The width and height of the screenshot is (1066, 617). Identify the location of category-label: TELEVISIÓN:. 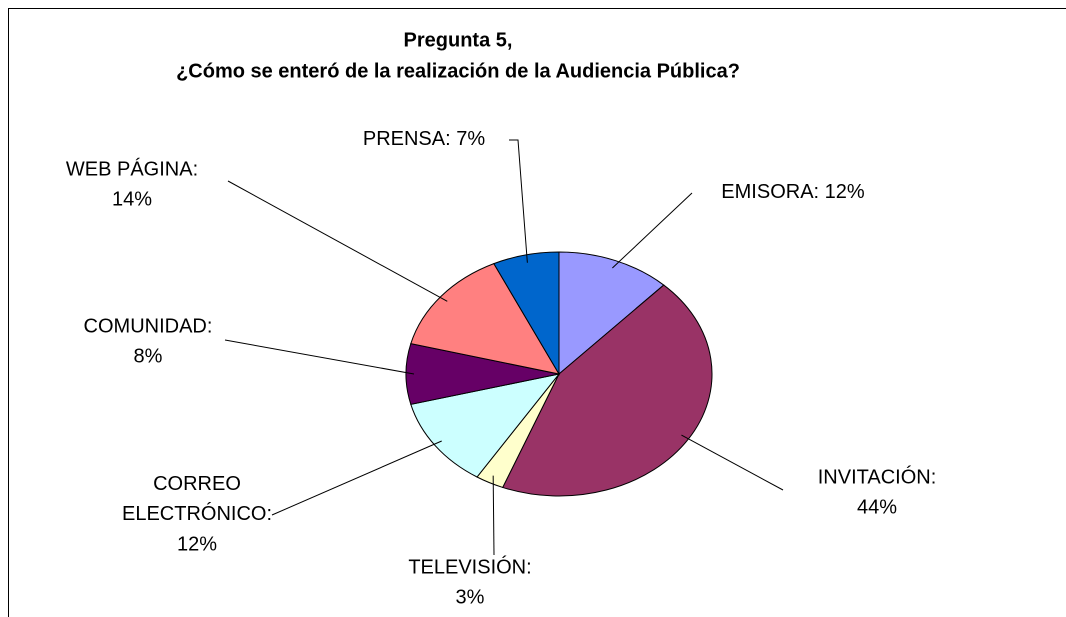
(469, 566).